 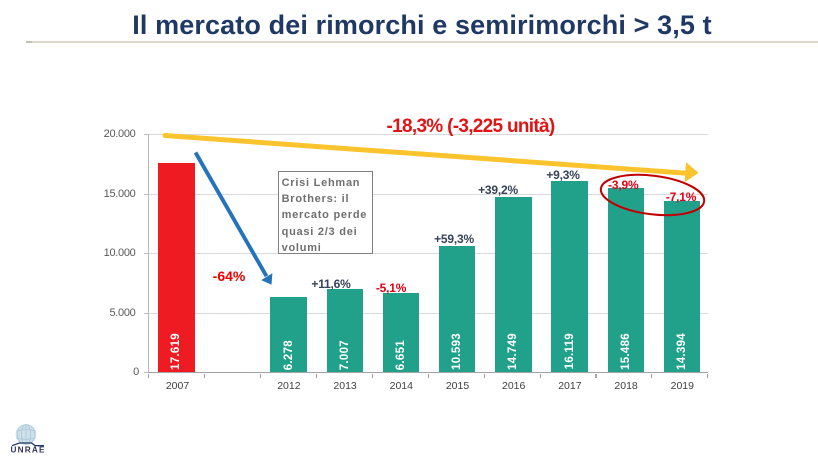 I want to click on svg-text: UNRAE, so click(x=28, y=450).